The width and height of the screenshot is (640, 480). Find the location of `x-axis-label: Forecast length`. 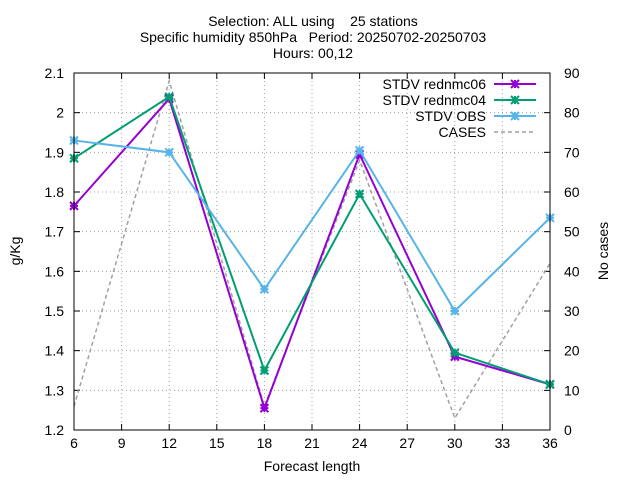

x-axis-label: Forecast length is located at coordinates (312, 466).